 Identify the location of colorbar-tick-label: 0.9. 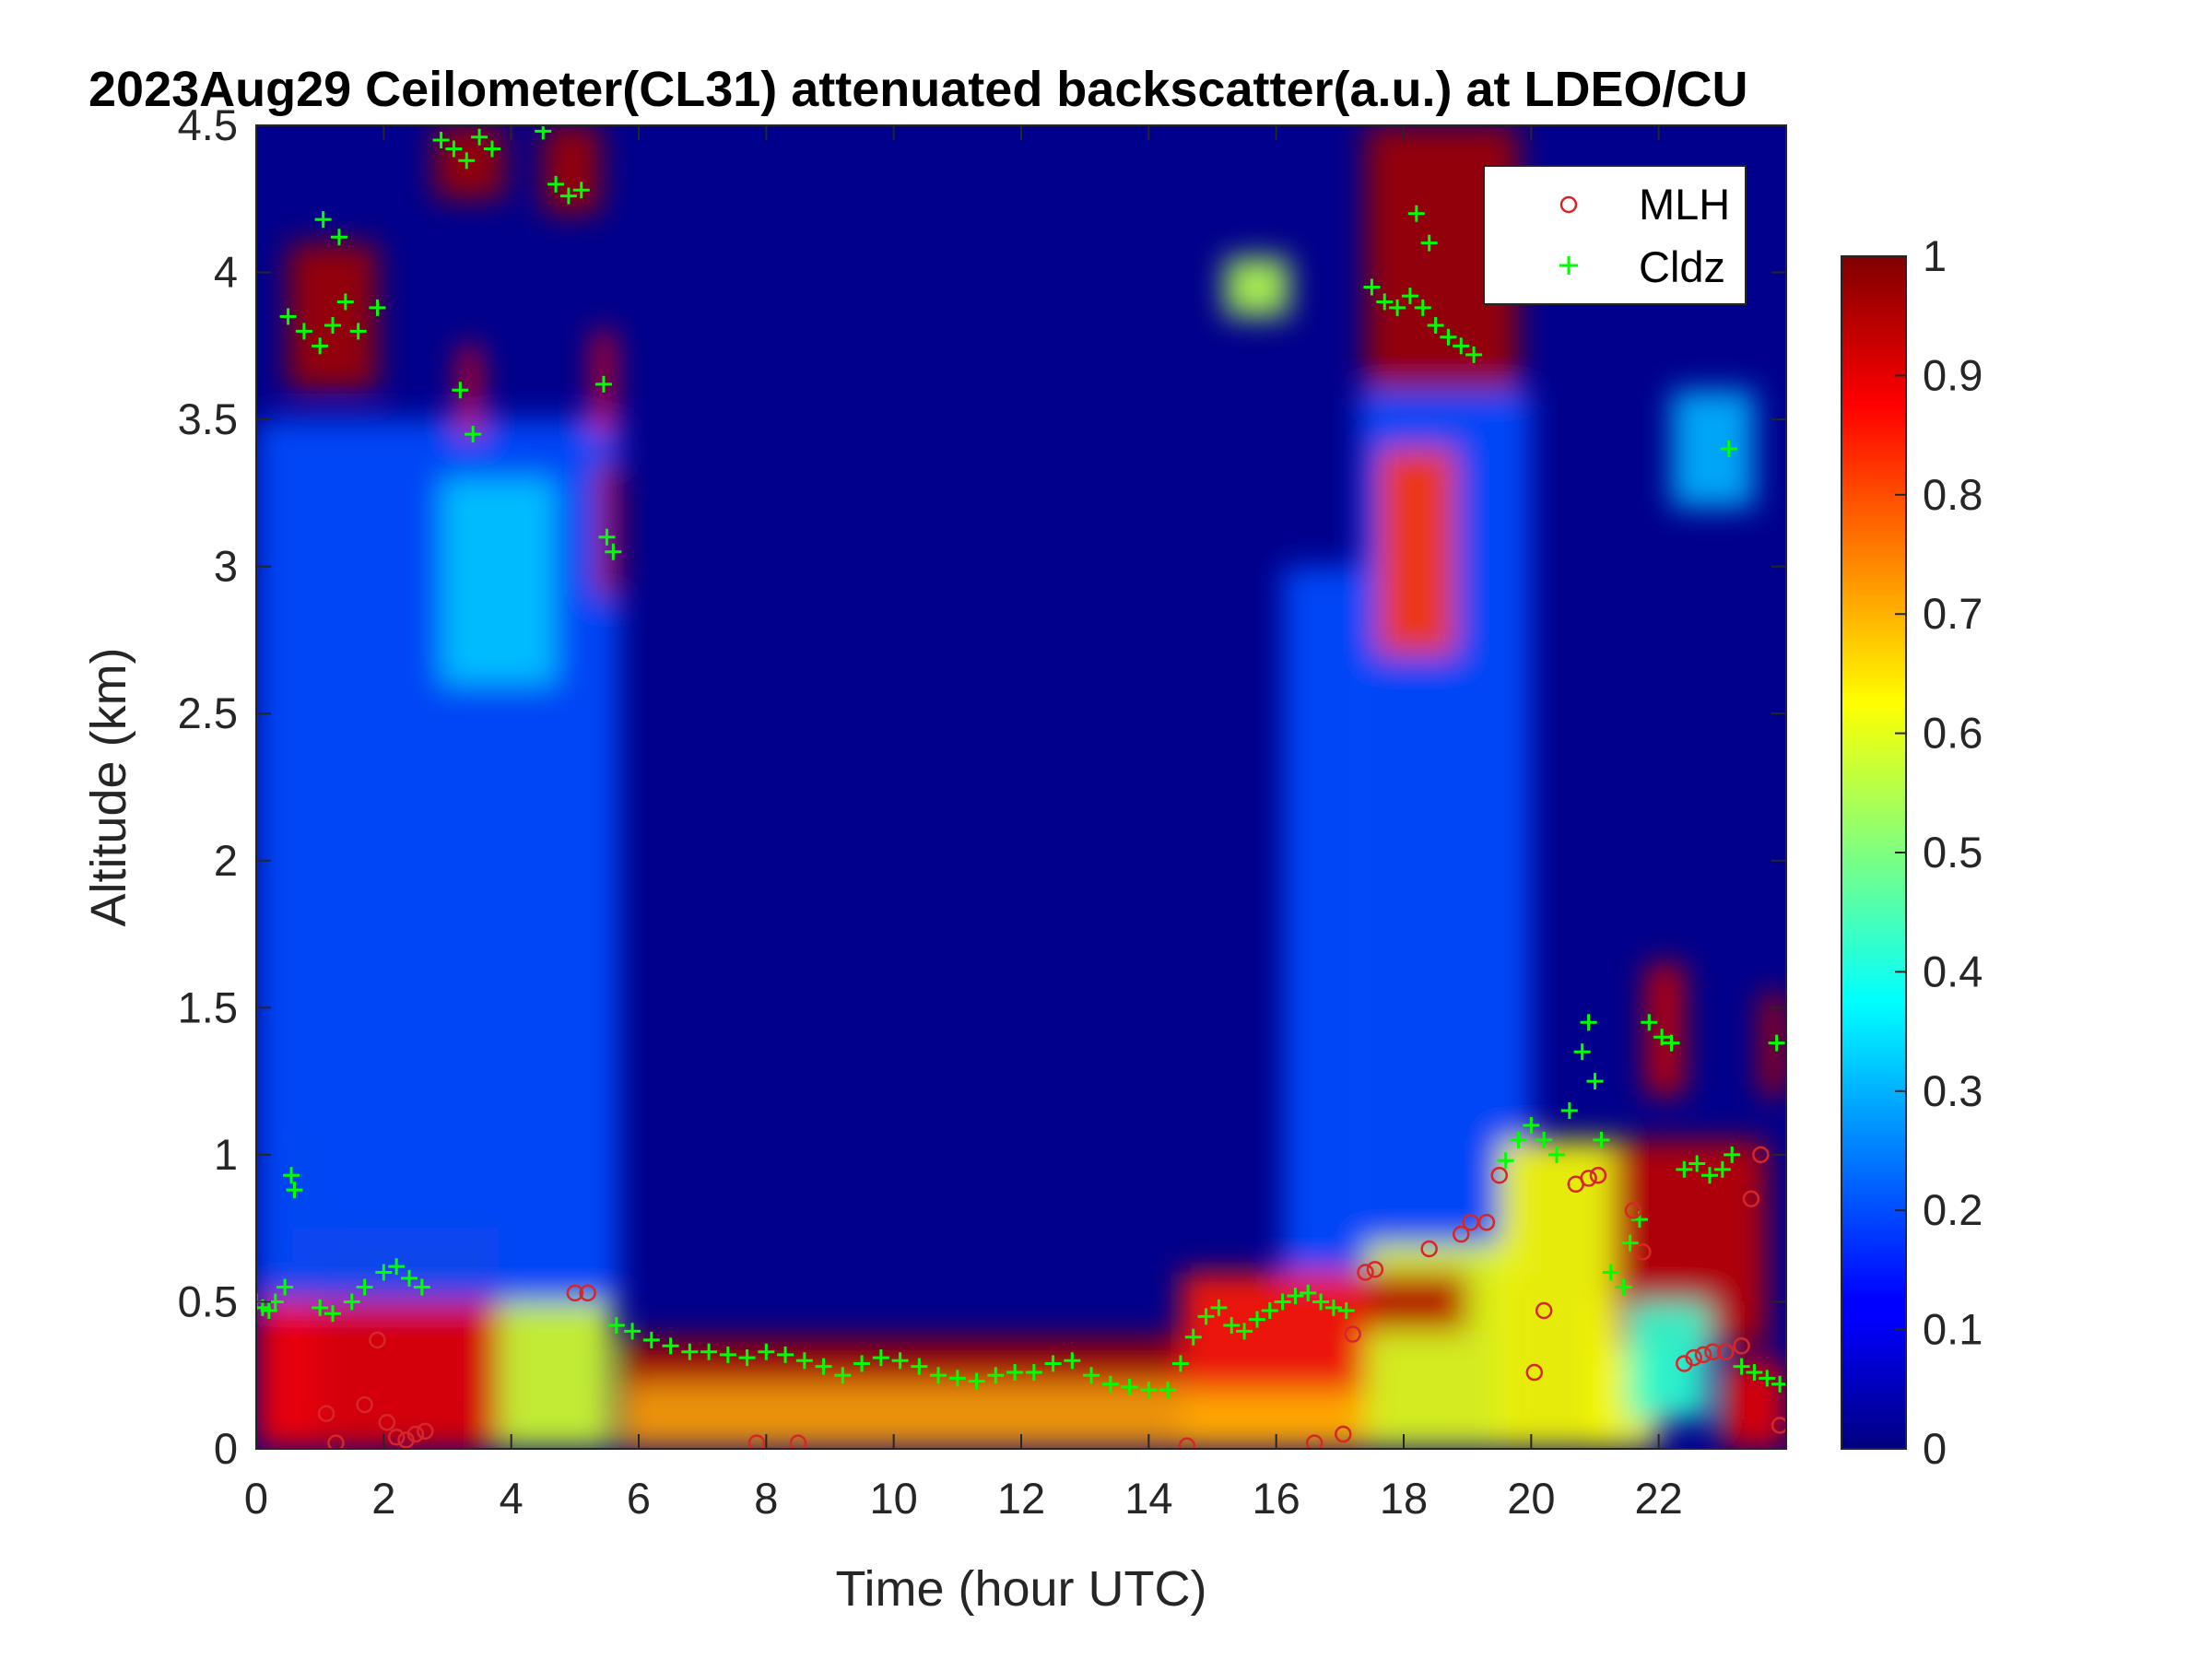
(1953, 374).